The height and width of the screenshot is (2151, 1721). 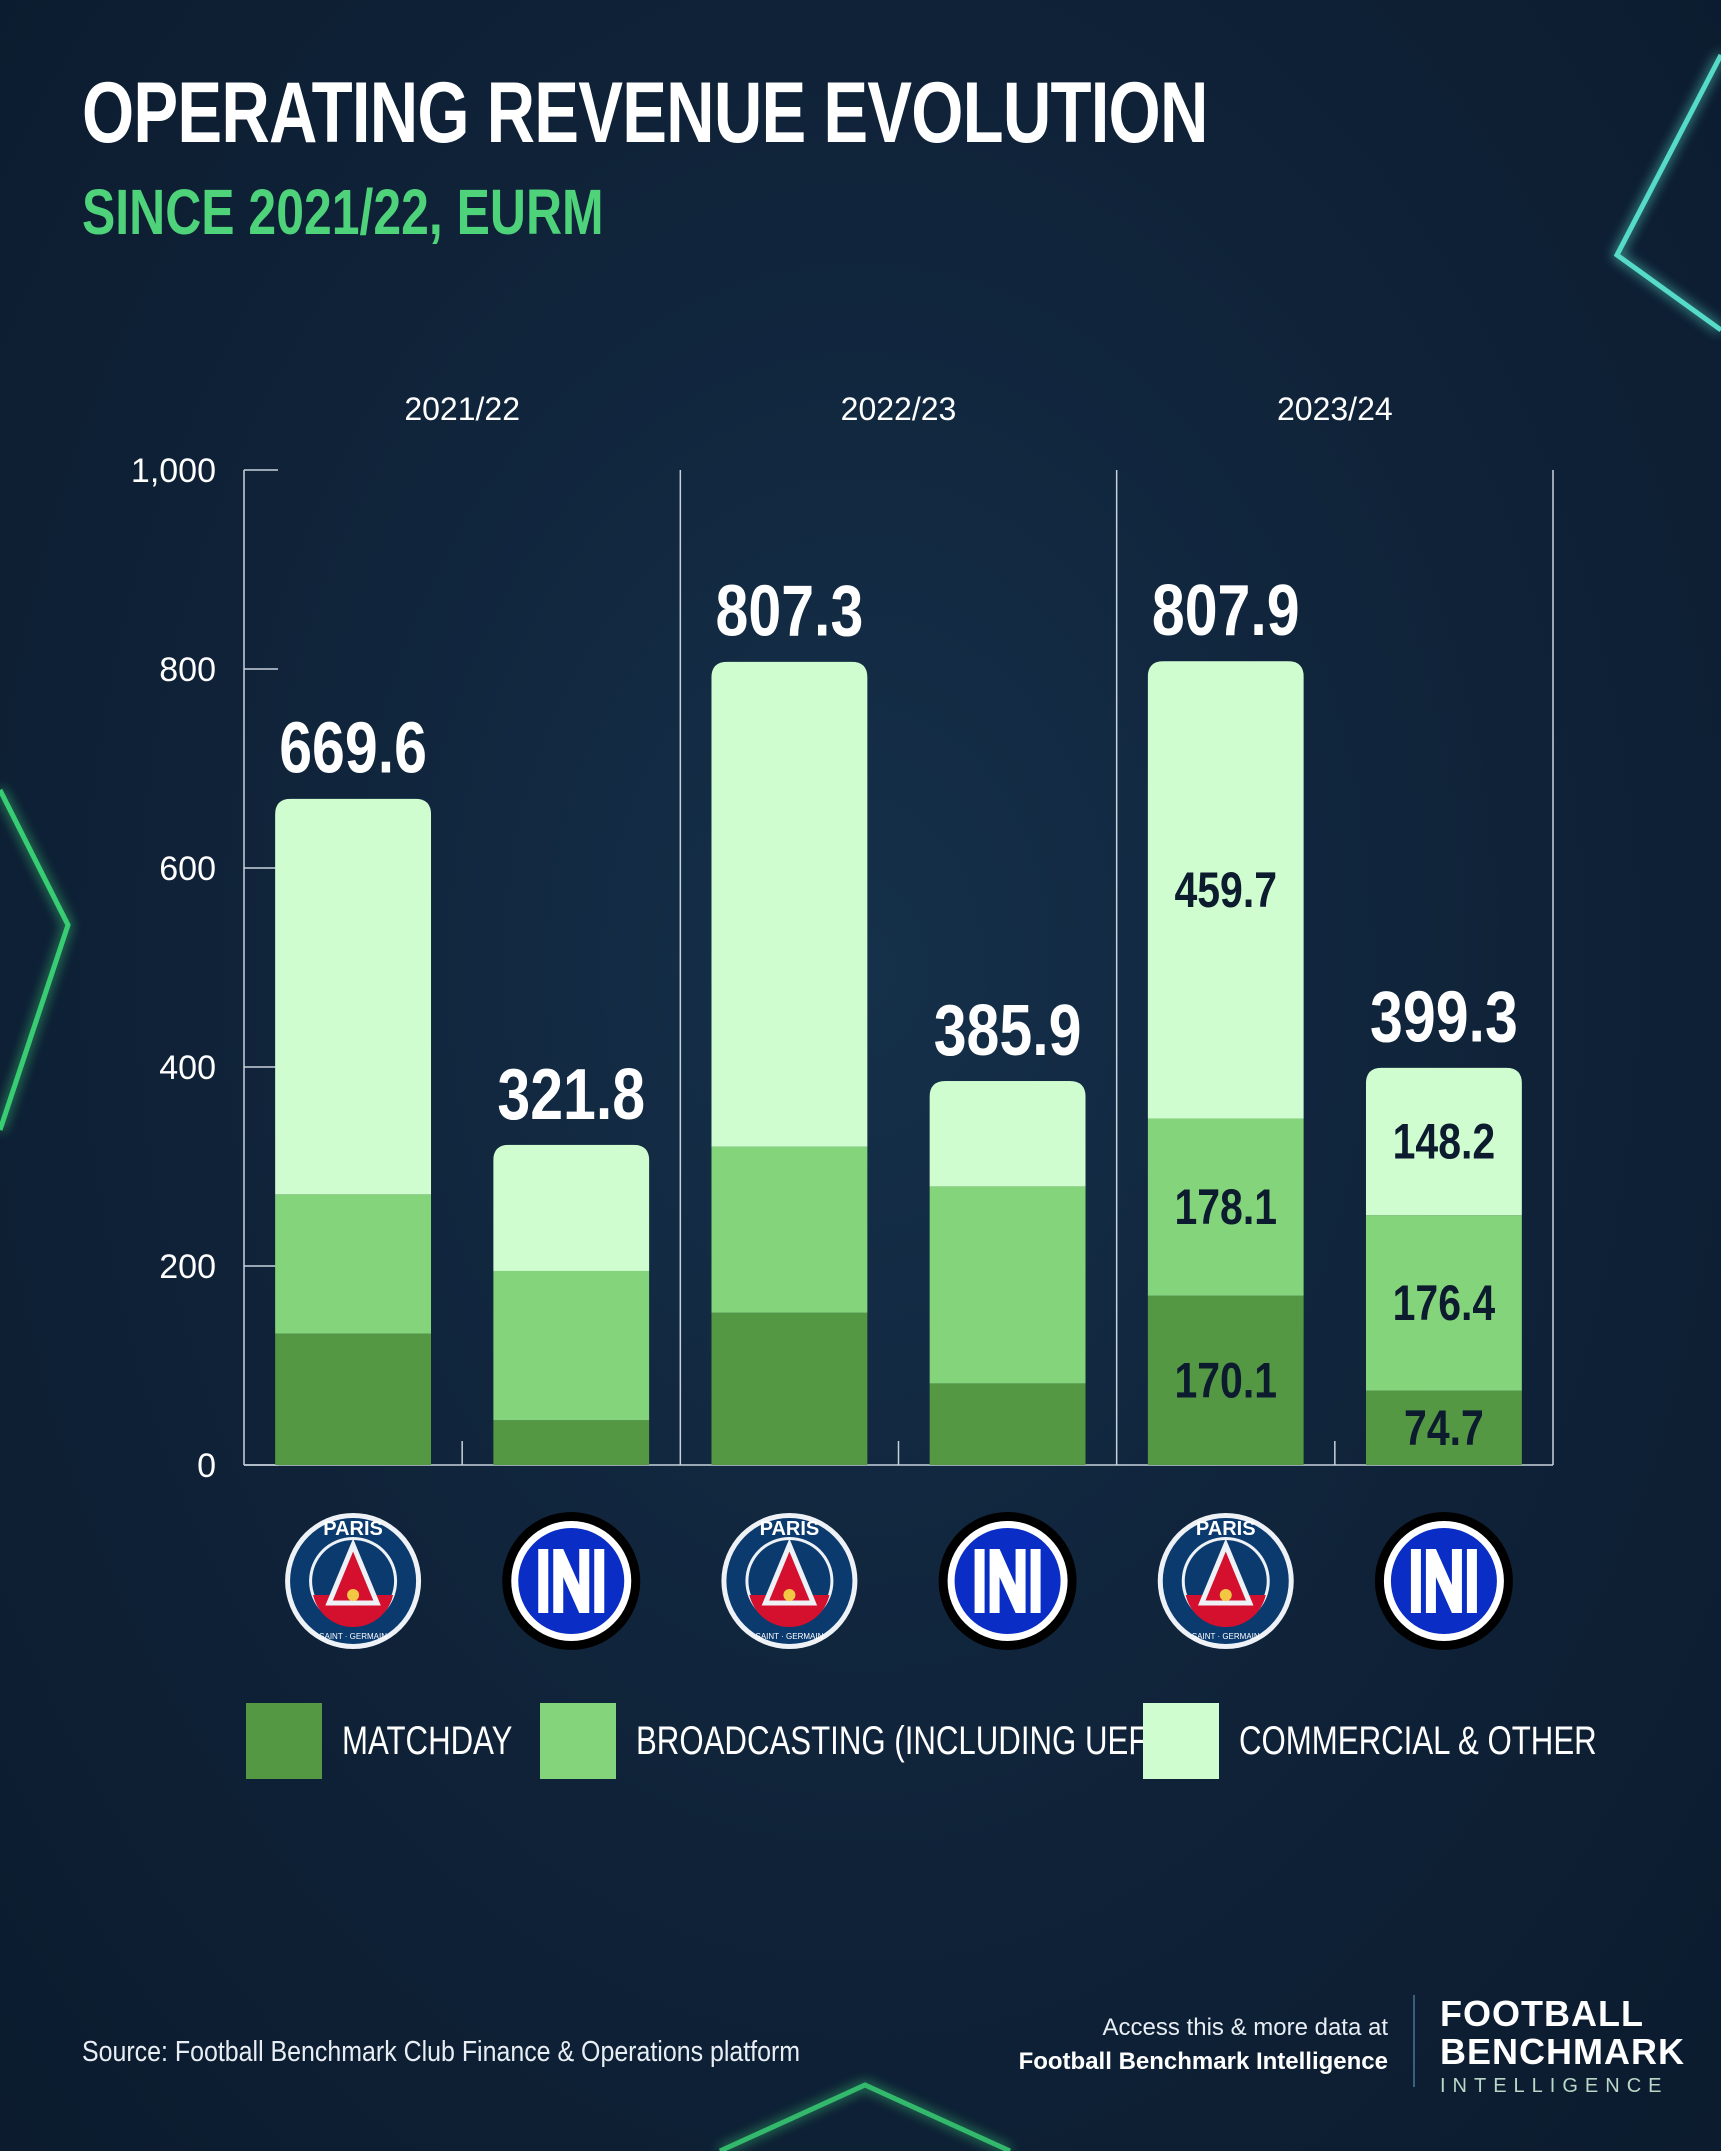 What do you see at coordinates (353, 747) in the screenshot?
I see `bar-total-label: 669.6` at bounding box center [353, 747].